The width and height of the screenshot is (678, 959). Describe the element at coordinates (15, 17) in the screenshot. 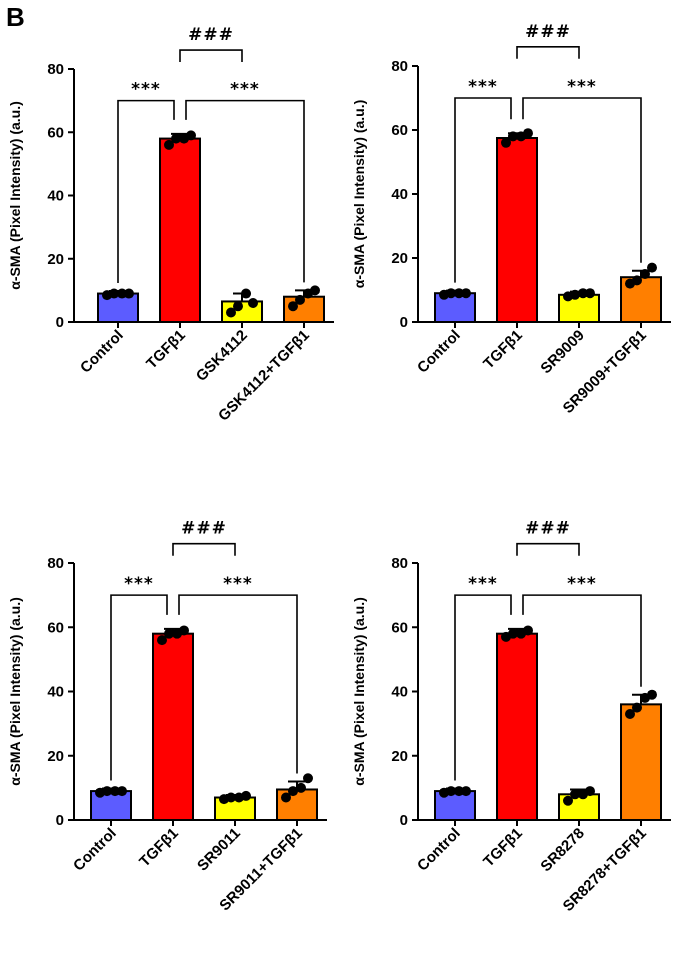

I see `panel-letter: B` at that location.